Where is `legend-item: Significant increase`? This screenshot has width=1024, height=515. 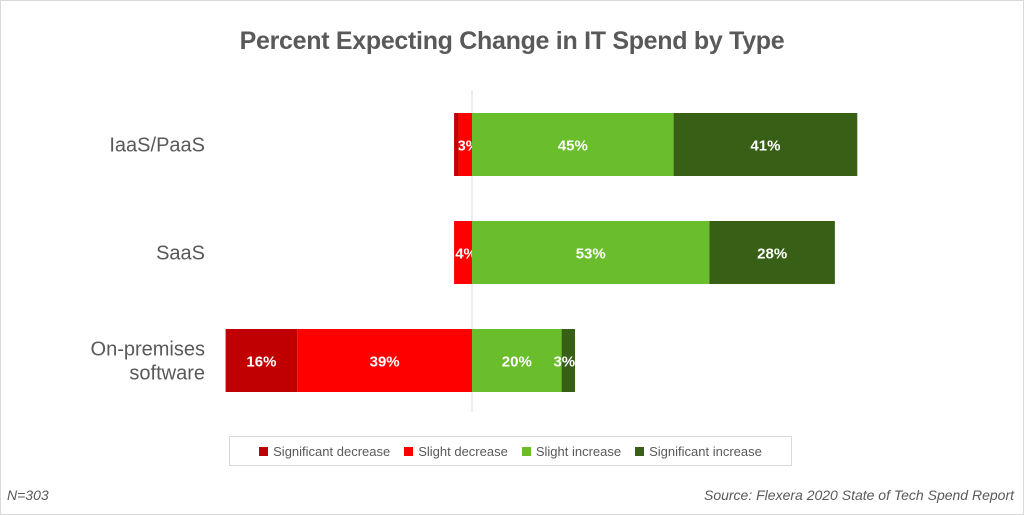
legend-item: Significant increase is located at coordinates (698, 451).